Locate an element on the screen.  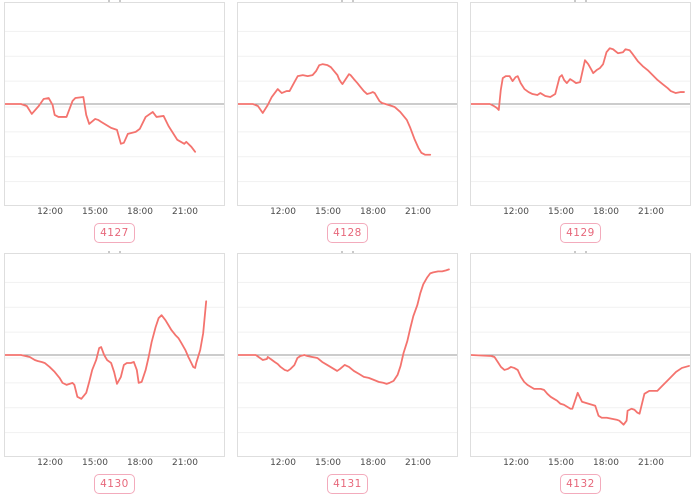
badge-row: 4131 is located at coordinates (347, 483).